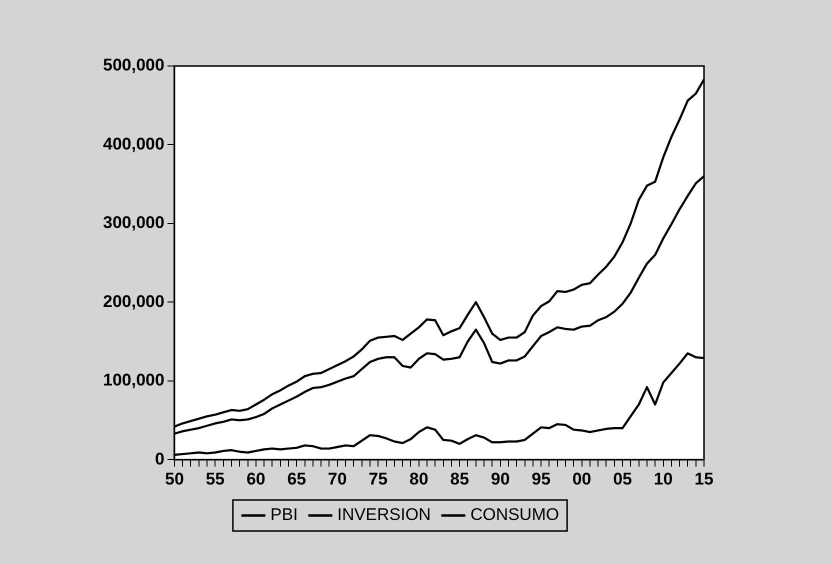  What do you see at coordinates (704, 478) in the screenshot?
I see `x-tick-label: 15` at bounding box center [704, 478].